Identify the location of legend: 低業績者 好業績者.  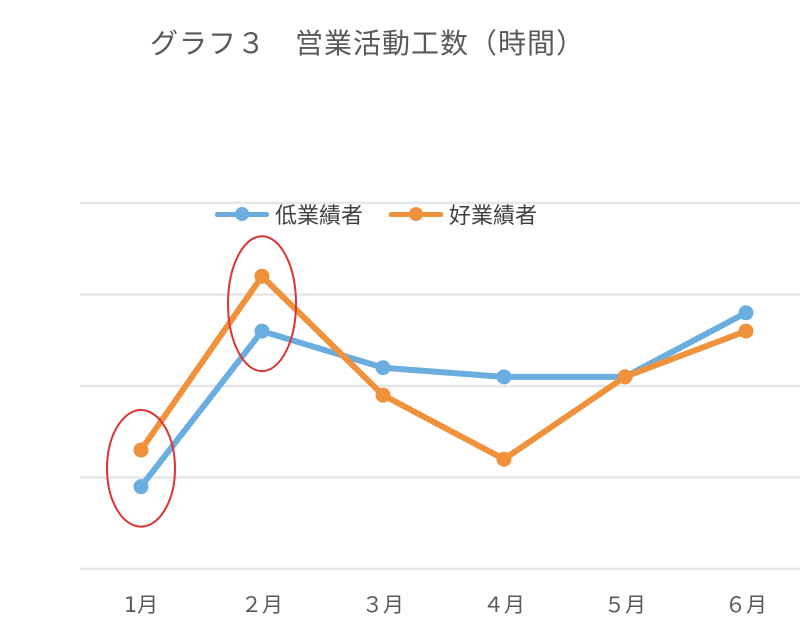
(389, 214).